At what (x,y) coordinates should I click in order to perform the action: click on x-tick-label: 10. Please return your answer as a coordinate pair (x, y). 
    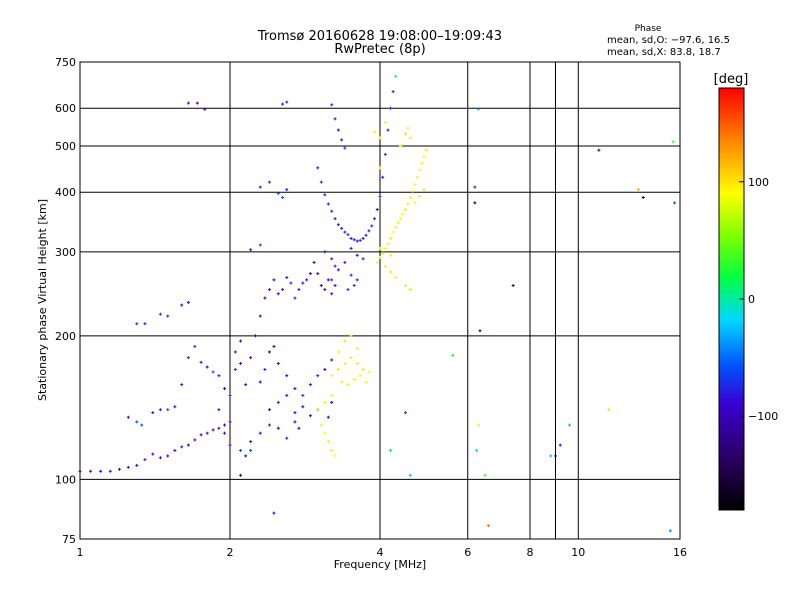
    Looking at the image, I should click on (578, 552).